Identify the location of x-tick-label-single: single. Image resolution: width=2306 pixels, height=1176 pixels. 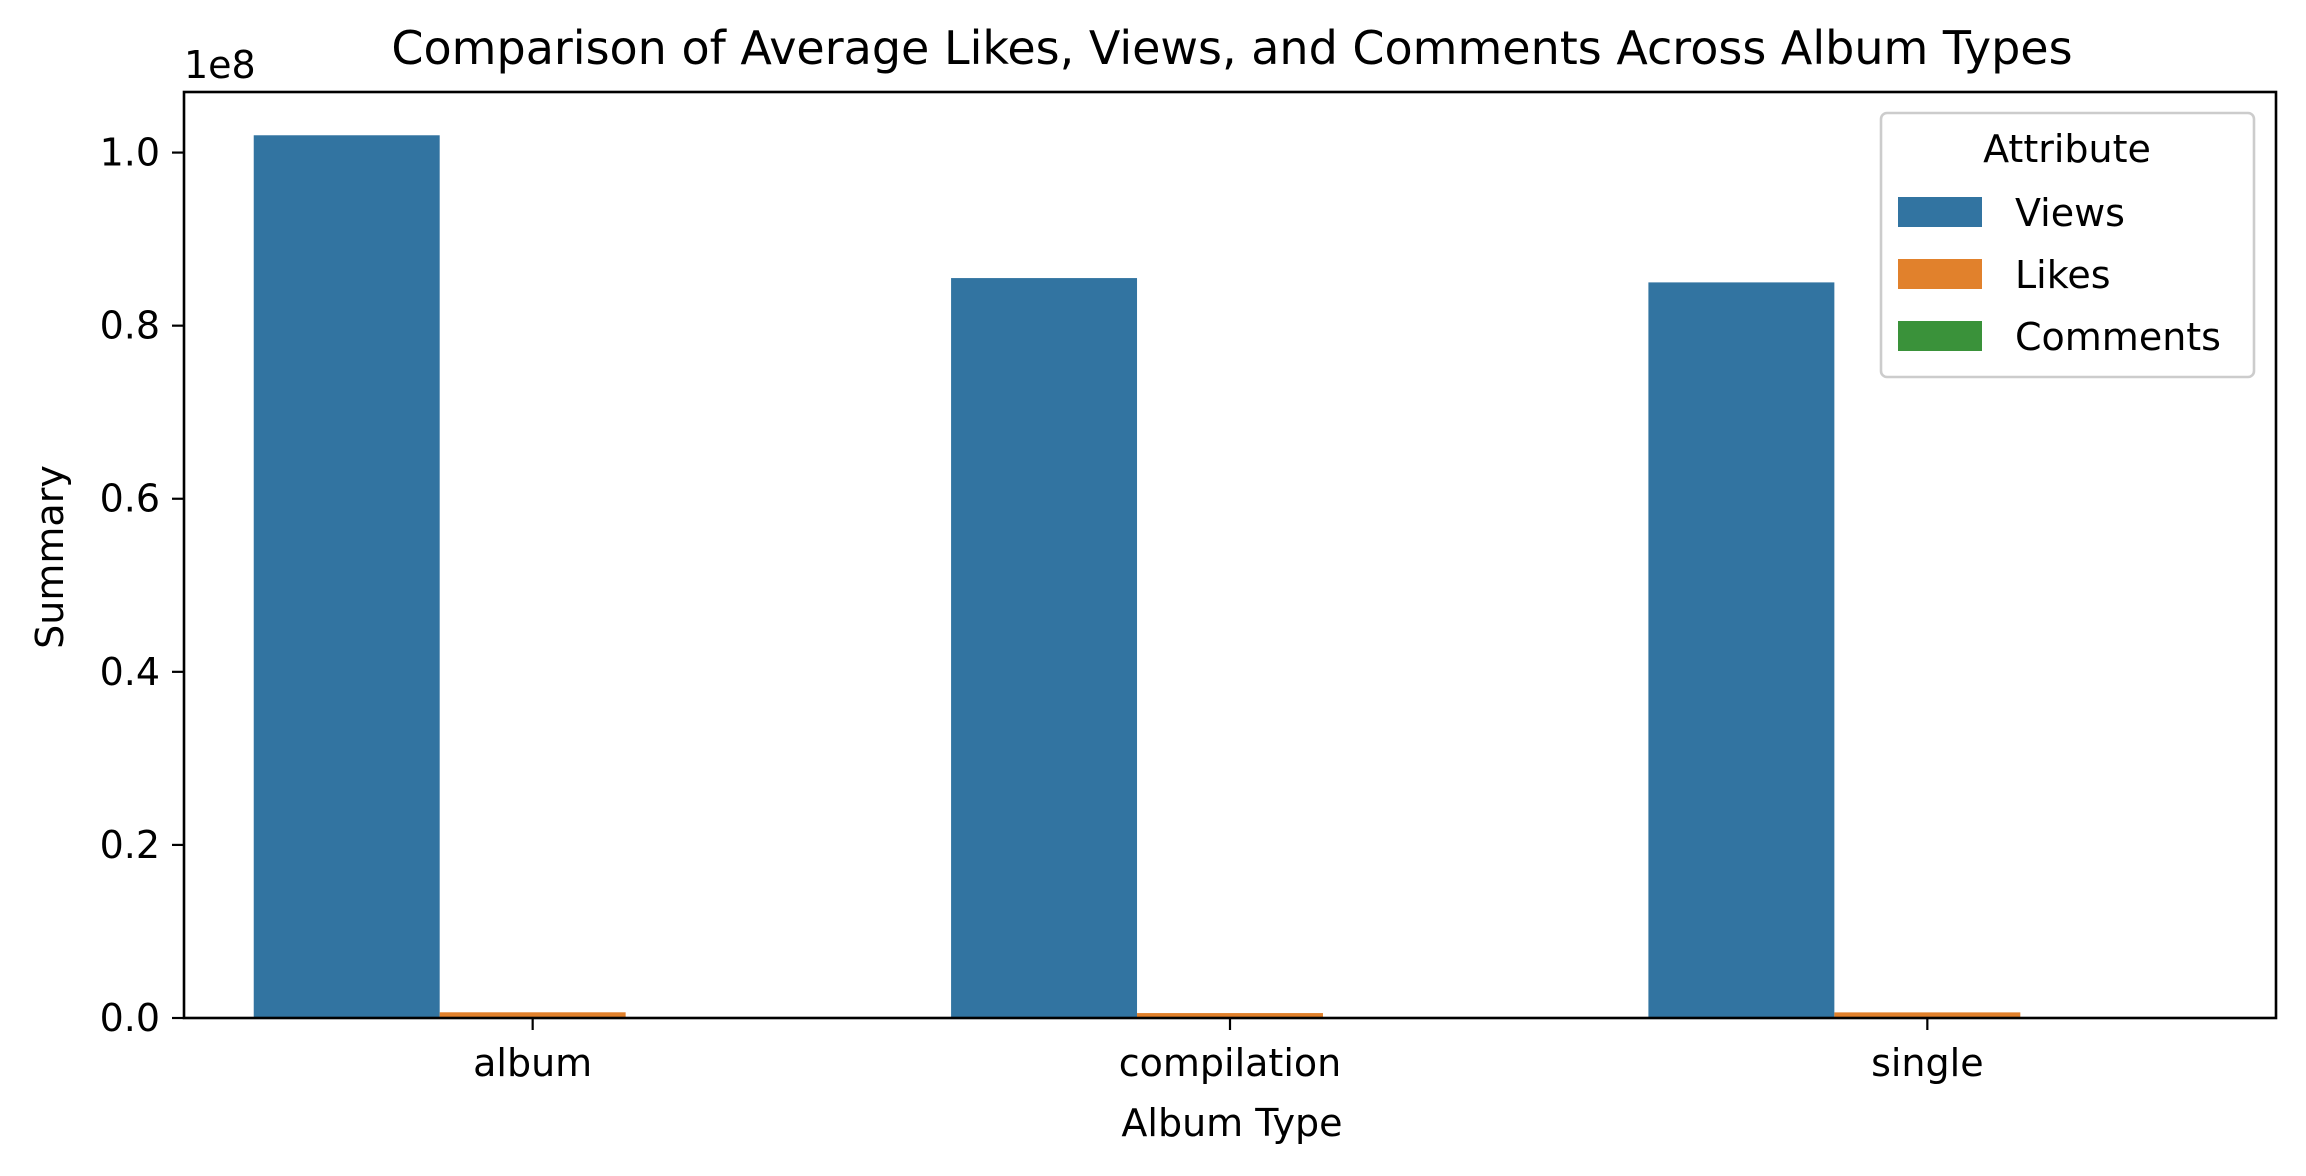
(1927, 1063).